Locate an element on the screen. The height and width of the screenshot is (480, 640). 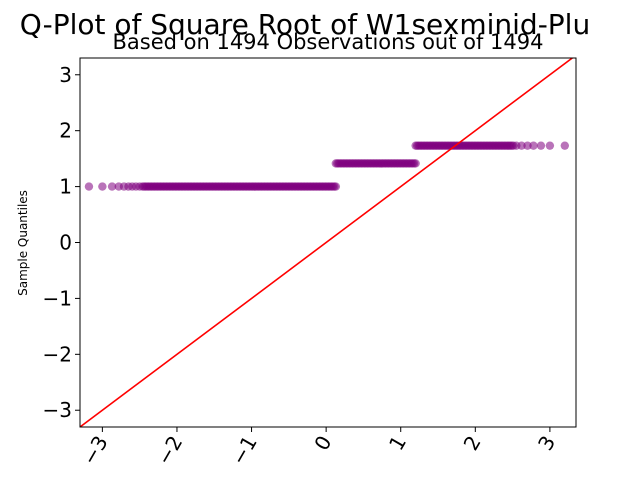
y-tick-label: −2 is located at coordinates (57, 354).